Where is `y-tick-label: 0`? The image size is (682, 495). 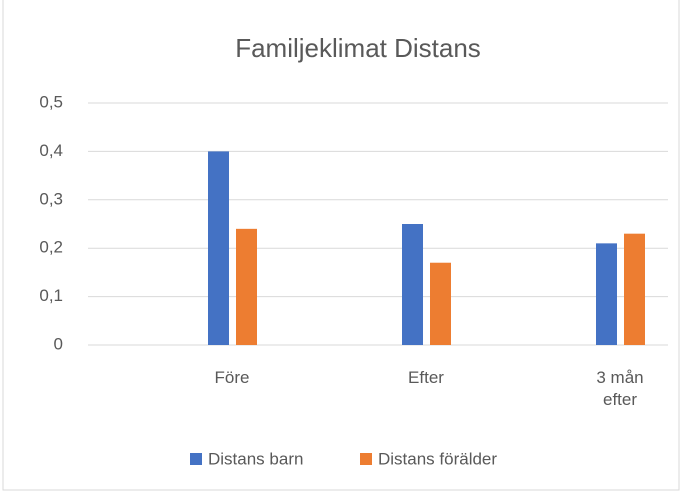 y-tick-label: 0 is located at coordinates (58, 343).